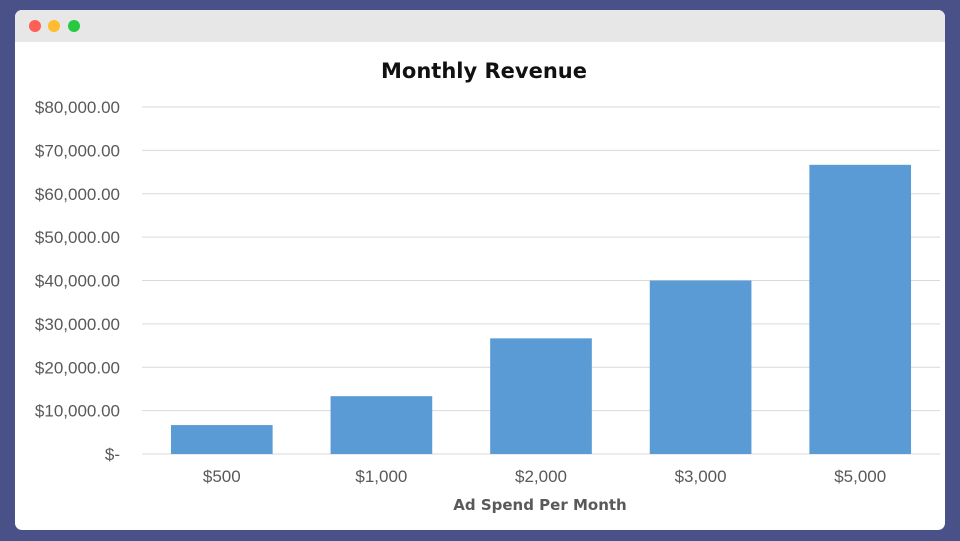 This screenshot has height=541, width=960. Describe the element at coordinates (77, 367) in the screenshot. I see `y-tick-label: $20,000.00` at that location.